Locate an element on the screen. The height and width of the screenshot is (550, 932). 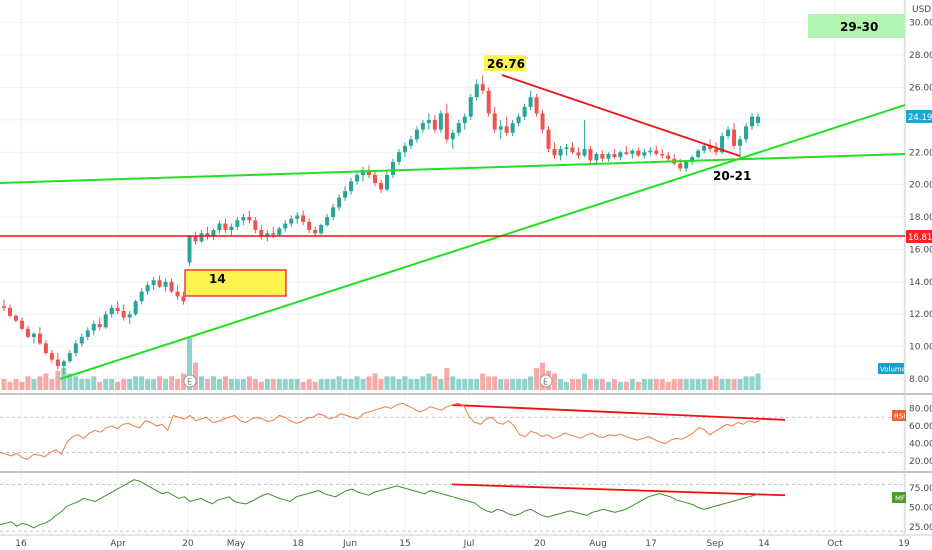
rsi-tick-label: 80.00 is located at coordinates (920, 409).